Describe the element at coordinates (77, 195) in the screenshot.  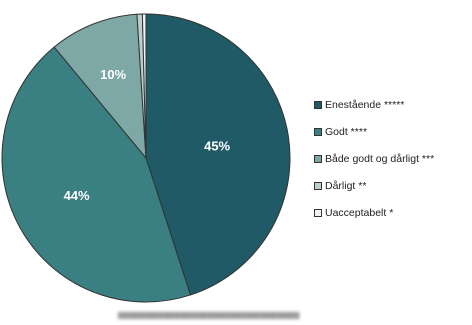
I see `slice-label-godt: 44%` at that location.